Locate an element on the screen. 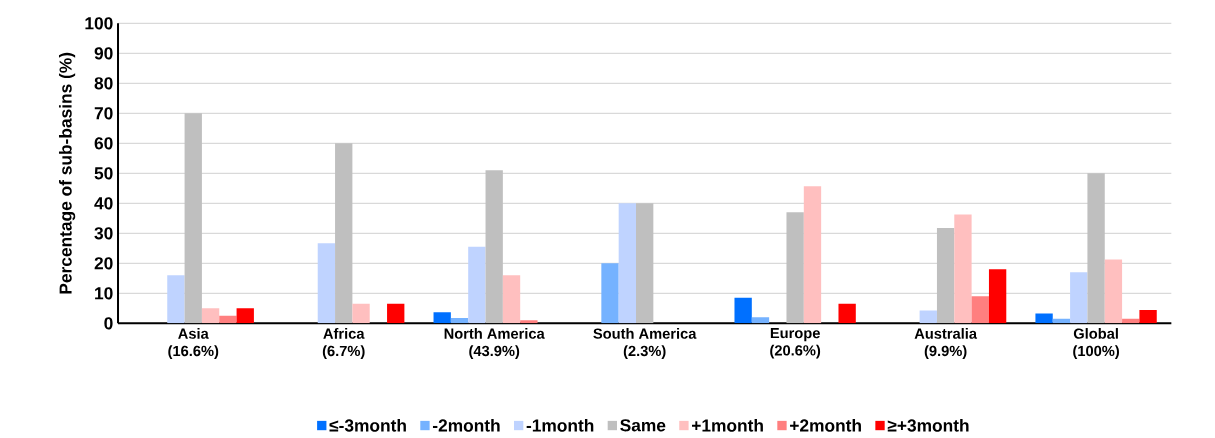  x-tick-label: Europe (20.6%) is located at coordinates (795, 343).